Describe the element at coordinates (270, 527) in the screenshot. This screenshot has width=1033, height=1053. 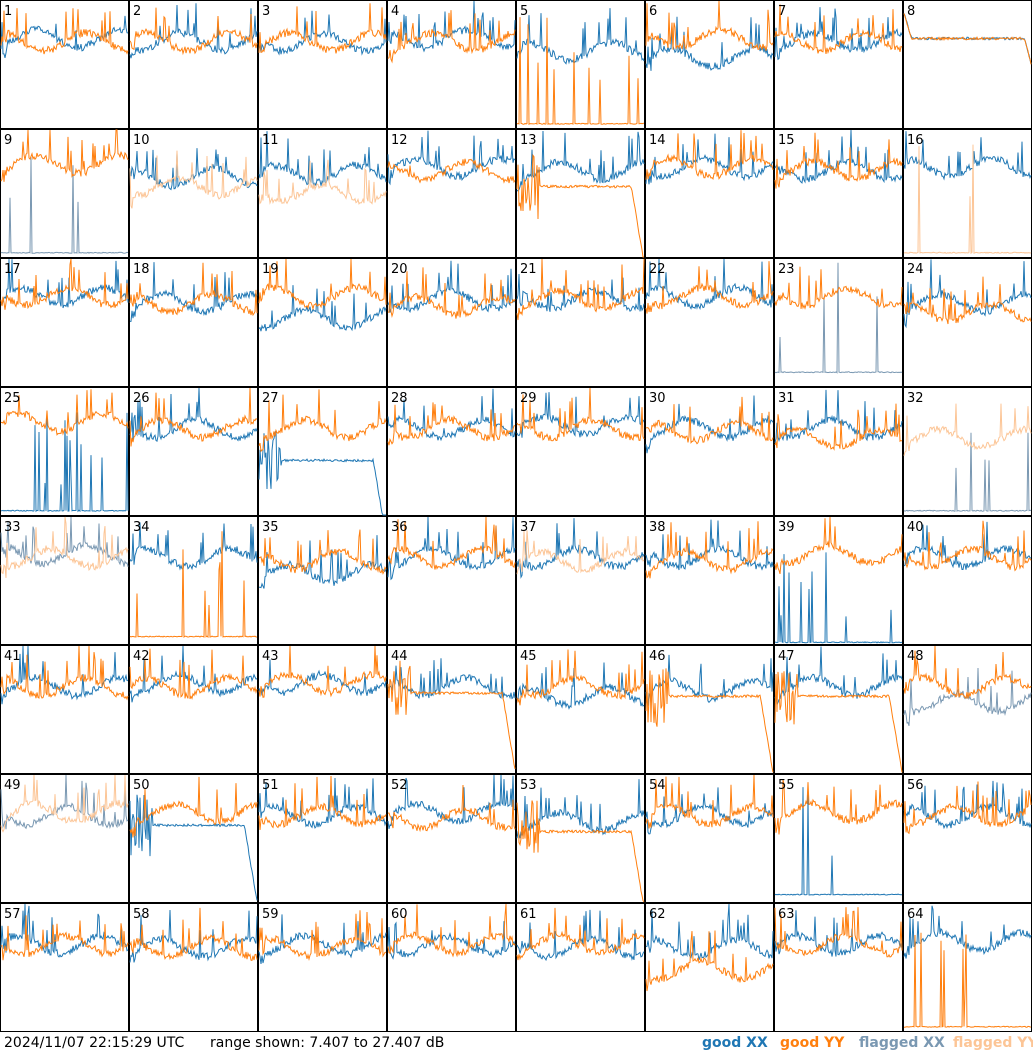
I see `panel-label: 35` at that location.